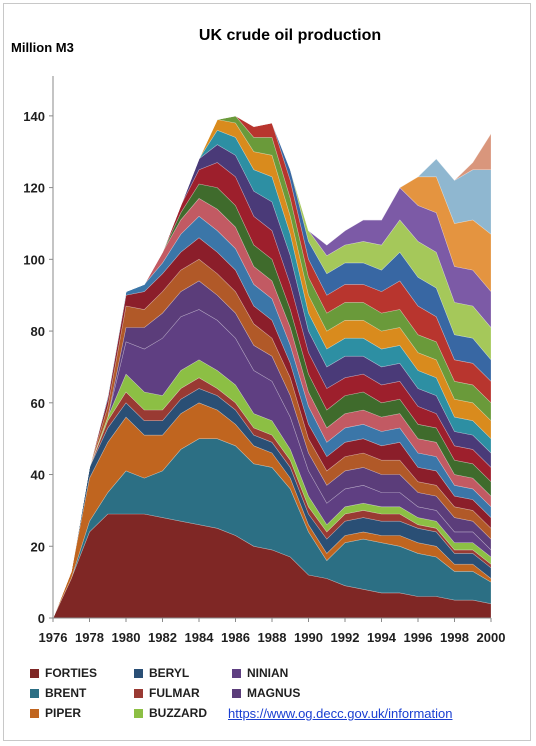 The width and height of the screenshot is (536, 746). I want to click on y-tick-label: 40, so click(38, 475).